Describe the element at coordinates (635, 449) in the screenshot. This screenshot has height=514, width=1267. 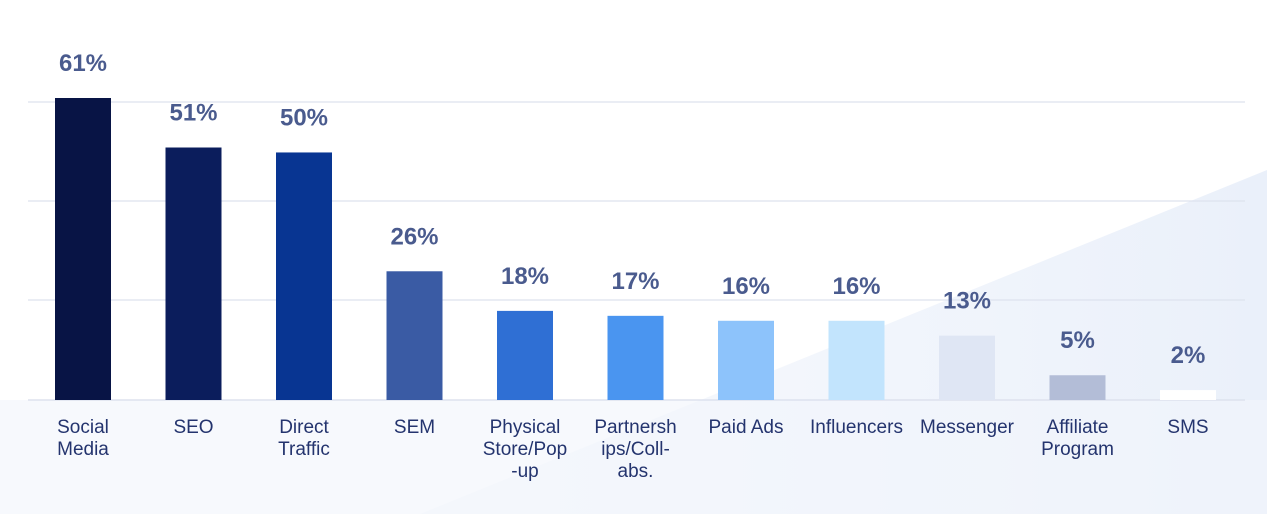
I see `category-label: Partnersh ips/Coll-abs.` at that location.